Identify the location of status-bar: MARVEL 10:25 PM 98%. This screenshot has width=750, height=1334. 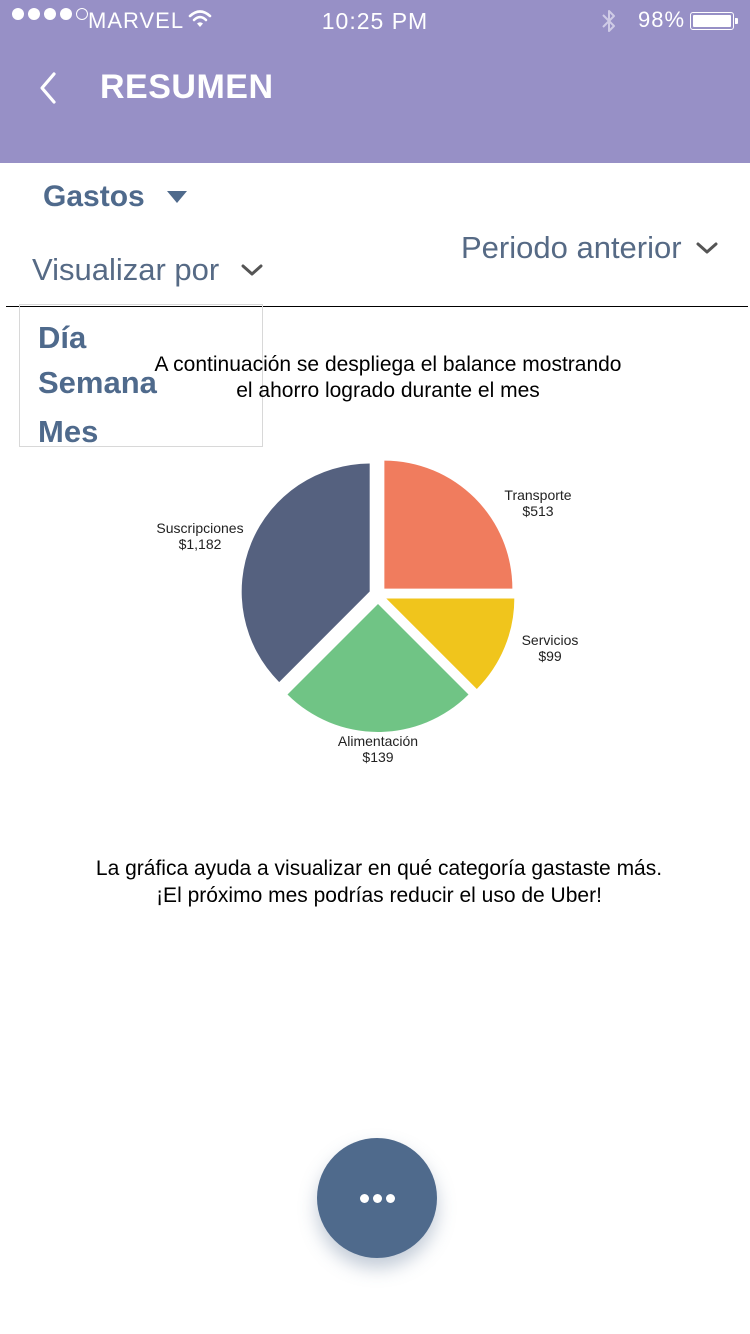
(375, 20).